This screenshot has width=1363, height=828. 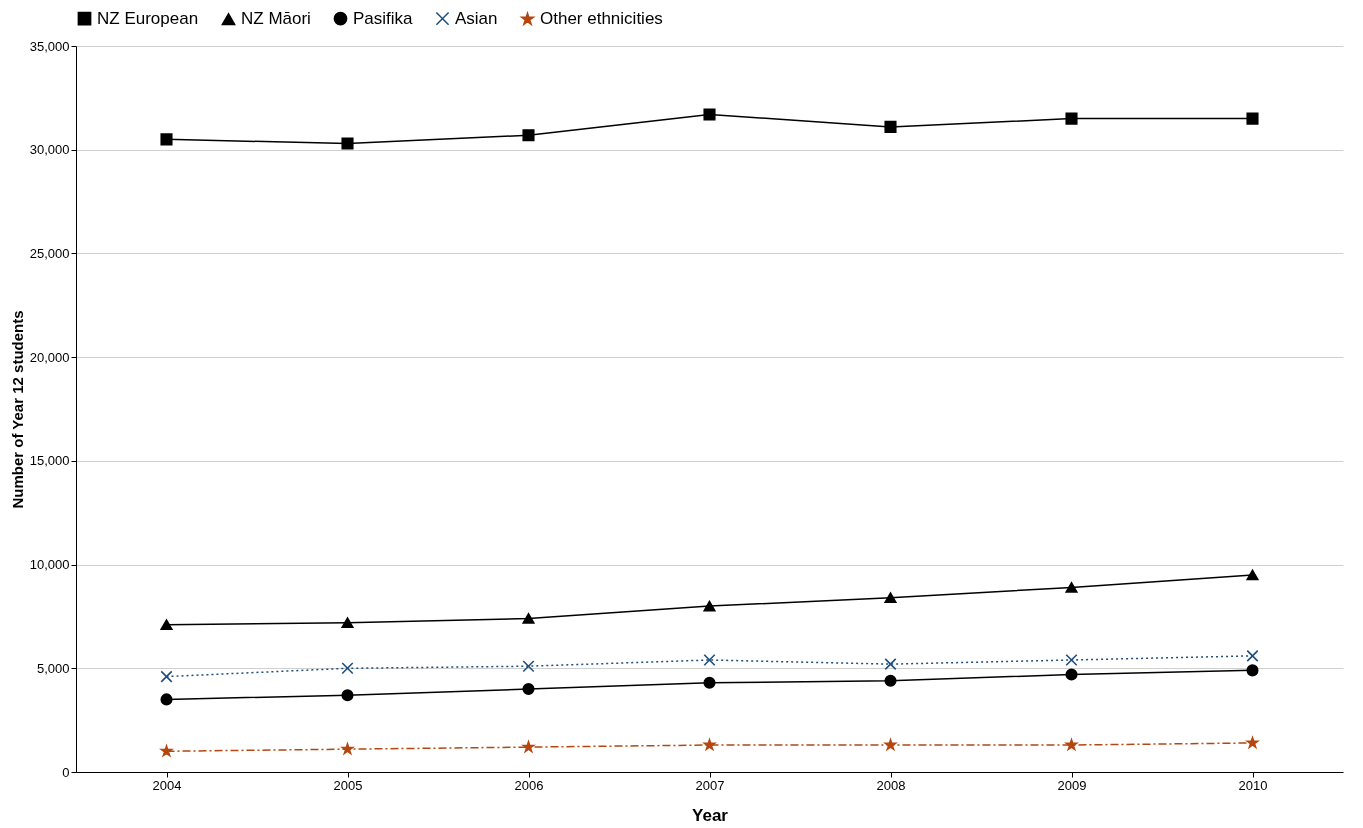 I want to click on y-tick-label: 25,000, so click(x=49, y=253).